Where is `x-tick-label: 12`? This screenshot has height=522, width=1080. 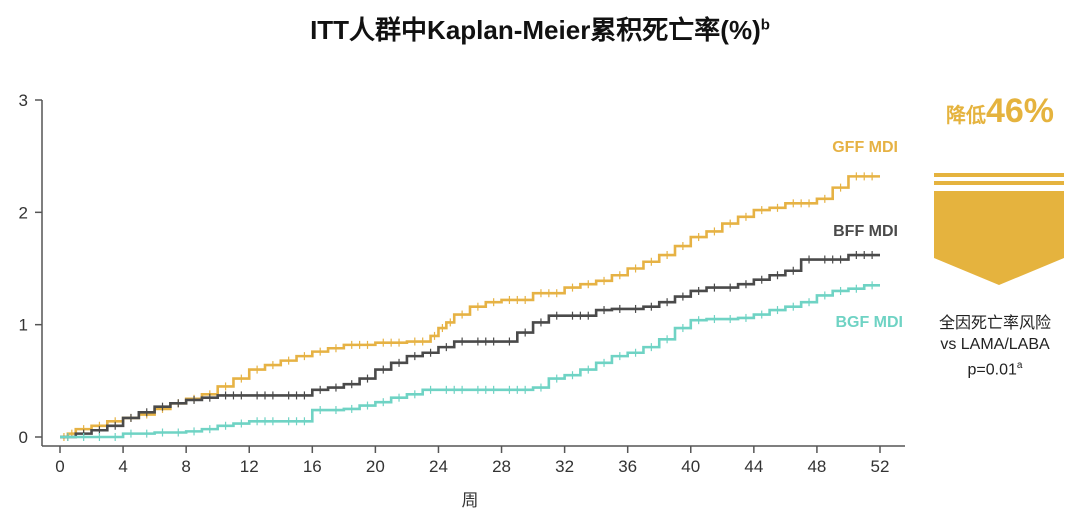
x-tick-label: 12 is located at coordinates (249, 466).